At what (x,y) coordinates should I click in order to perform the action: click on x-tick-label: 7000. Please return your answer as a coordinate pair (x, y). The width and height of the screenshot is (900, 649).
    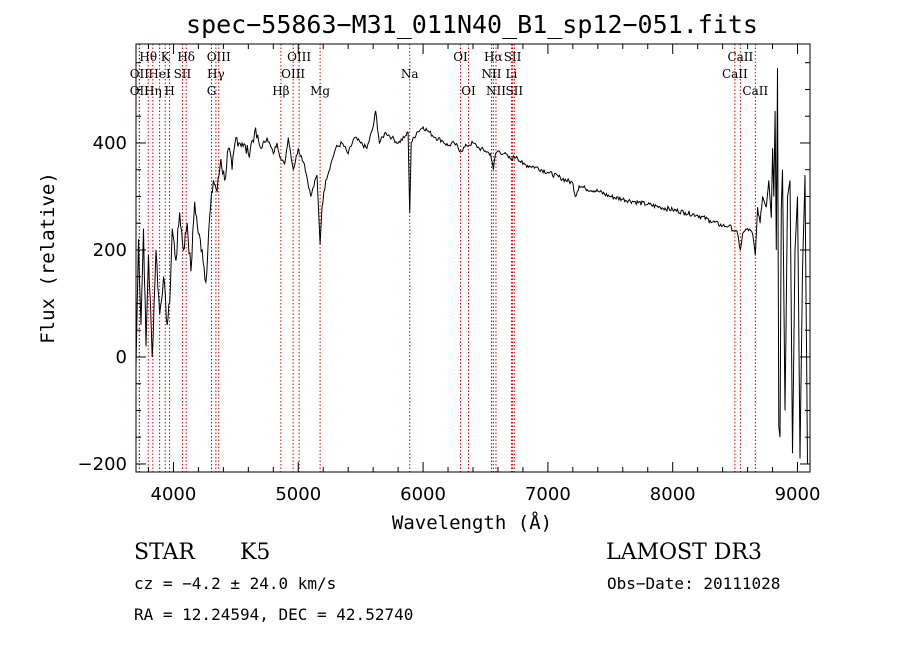
    Looking at the image, I should click on (548, 494).